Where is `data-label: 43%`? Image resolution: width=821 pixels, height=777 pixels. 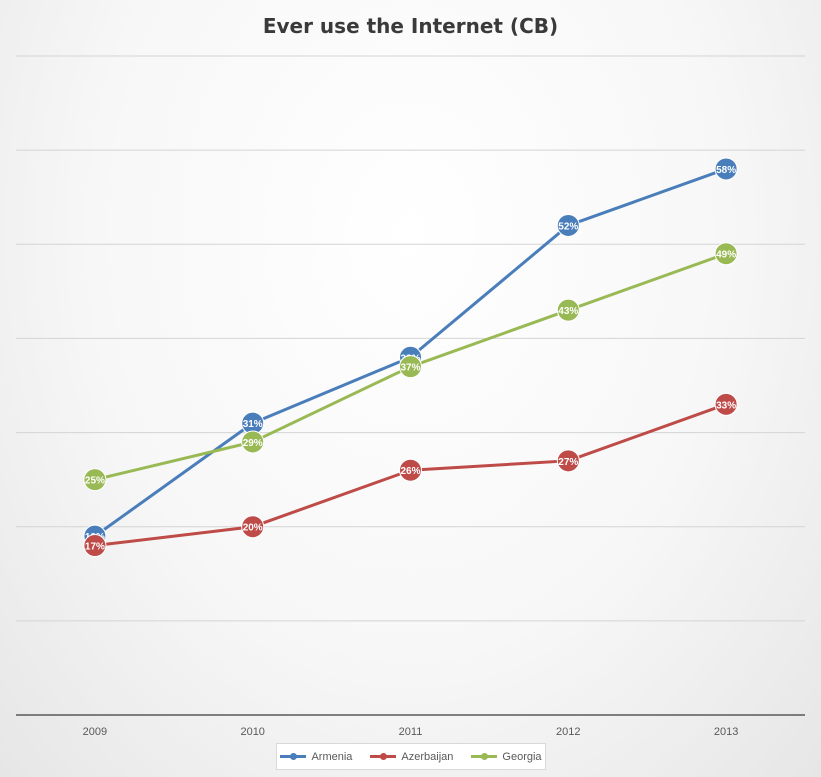
data-label: 43% is located at coordinates (568, 311).